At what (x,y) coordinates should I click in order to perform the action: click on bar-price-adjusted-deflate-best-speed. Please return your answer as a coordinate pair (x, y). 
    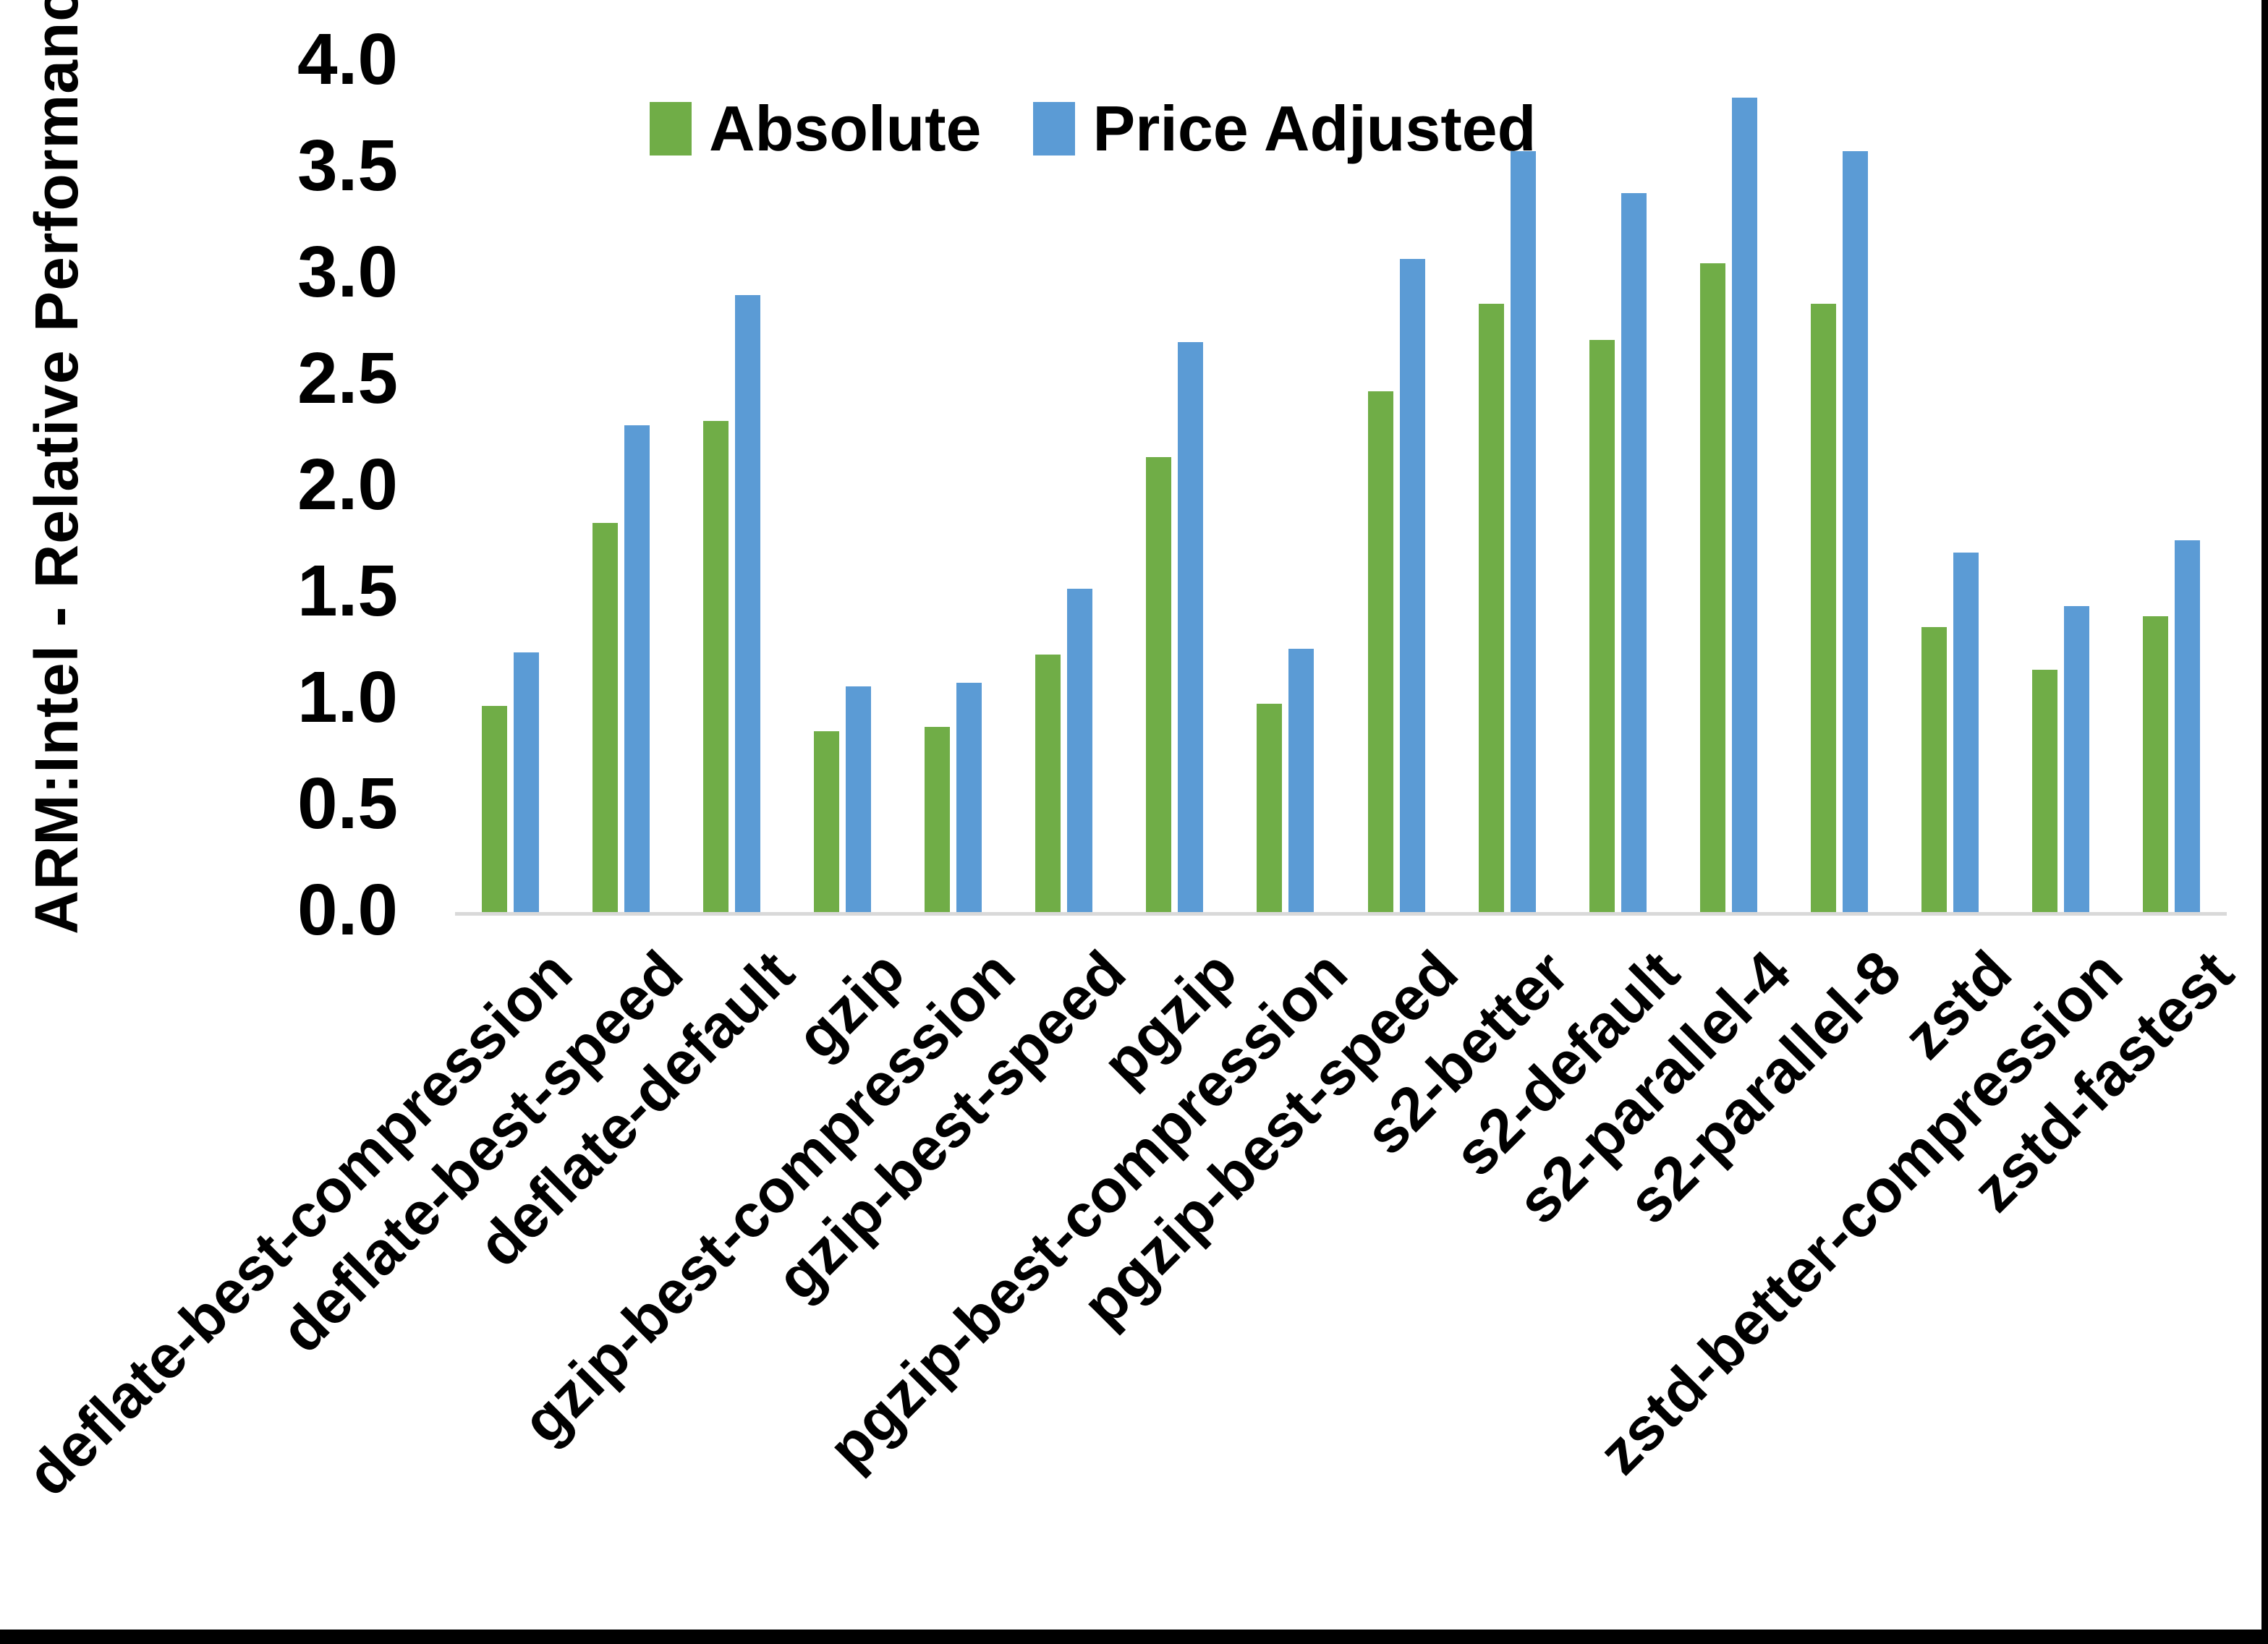
    Looking at the image, I should click on (637, 669).